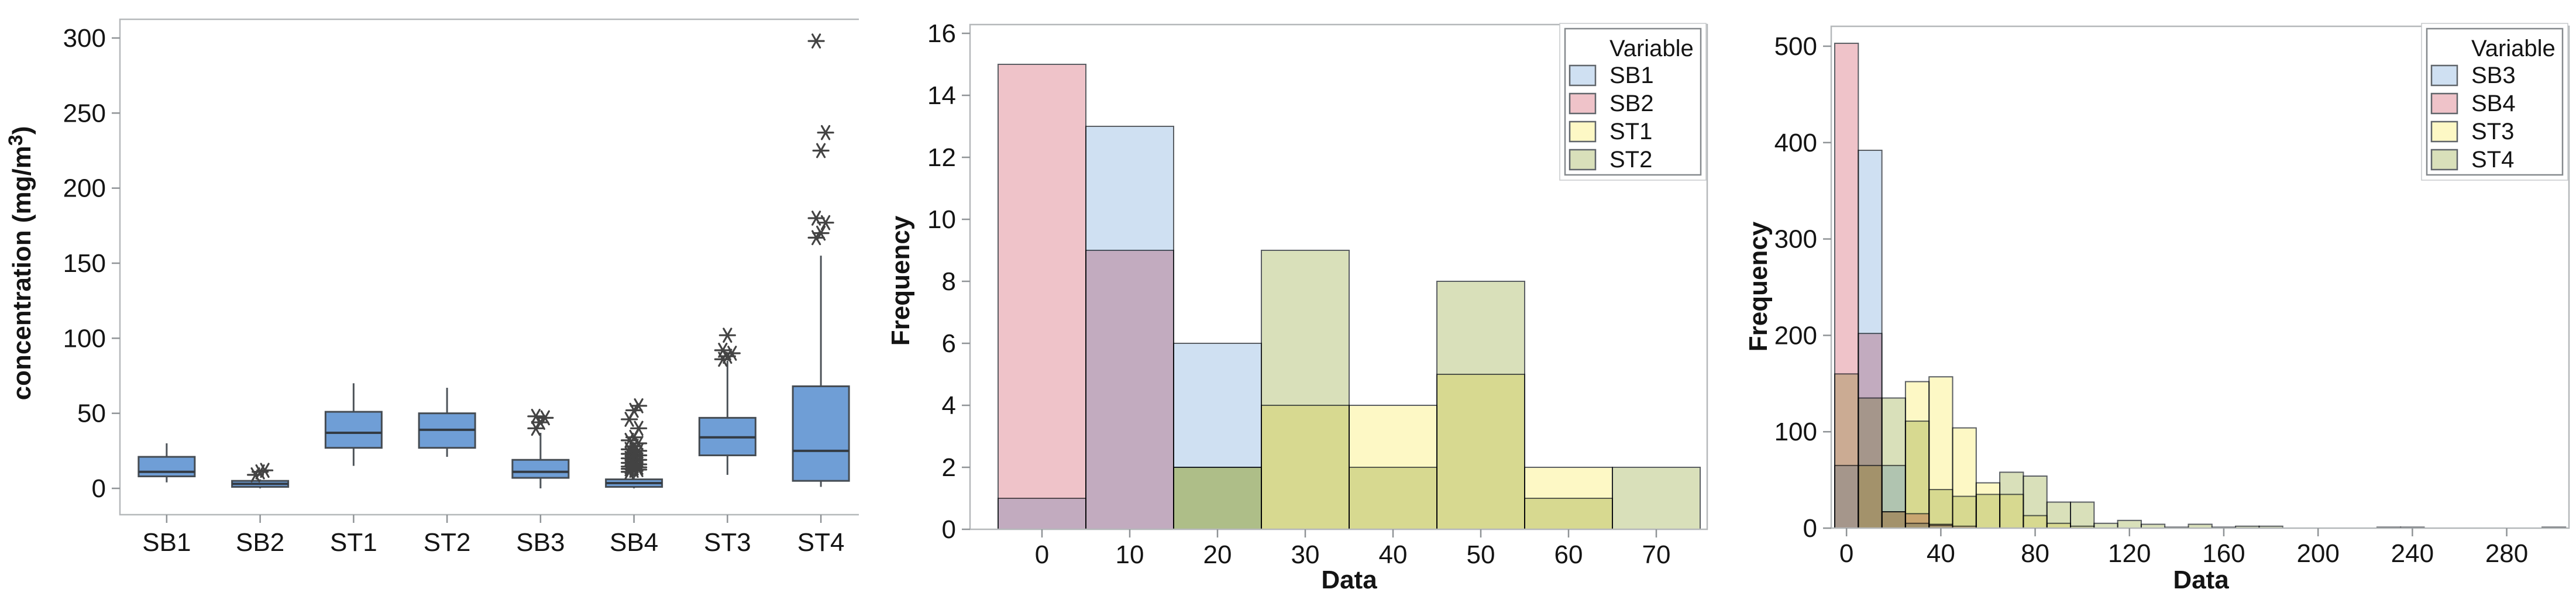  I want to click on category-label-SB4: SB4, so click(634, 542).